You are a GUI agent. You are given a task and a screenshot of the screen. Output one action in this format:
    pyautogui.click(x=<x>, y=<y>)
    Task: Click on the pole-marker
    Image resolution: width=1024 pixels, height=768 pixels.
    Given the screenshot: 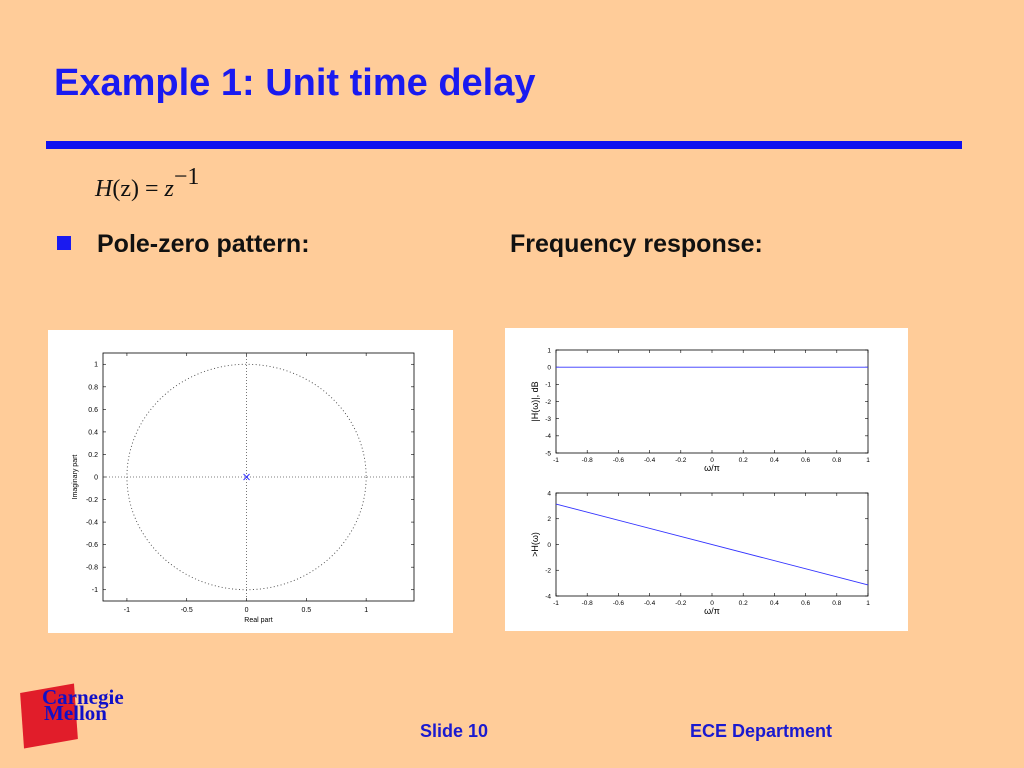 What is the action you would take?
    pyautogui.click(x=246, y=477)
    